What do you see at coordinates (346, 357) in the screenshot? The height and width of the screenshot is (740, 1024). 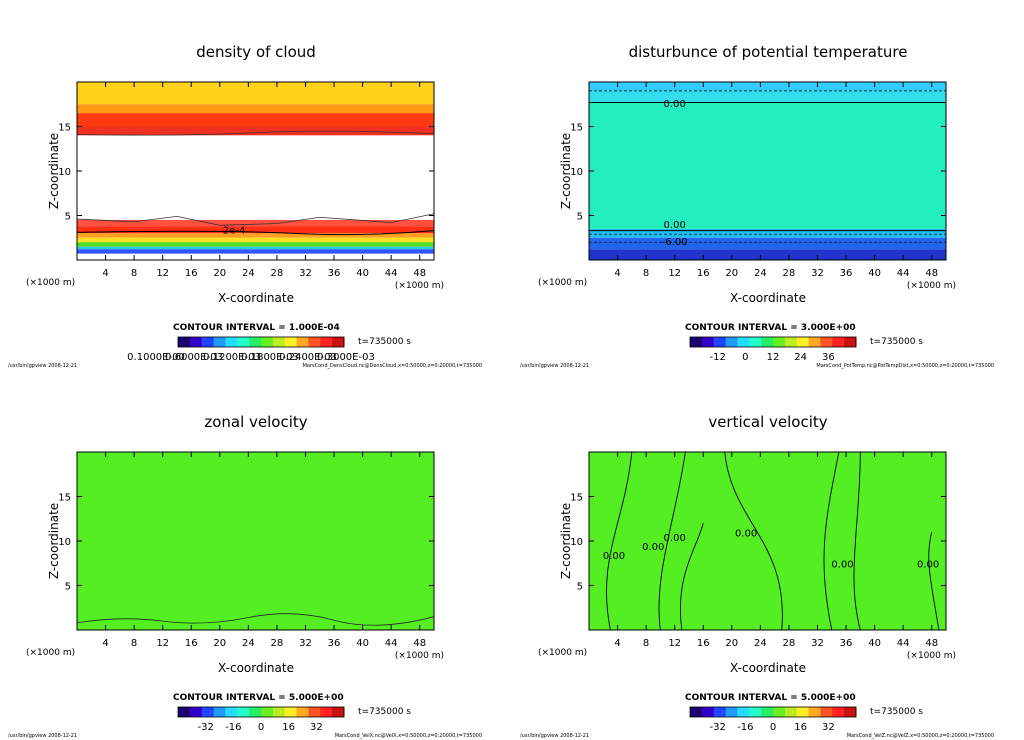 I see `colorbar-label: 0.3000E-03` at bounding box center [346, 357].